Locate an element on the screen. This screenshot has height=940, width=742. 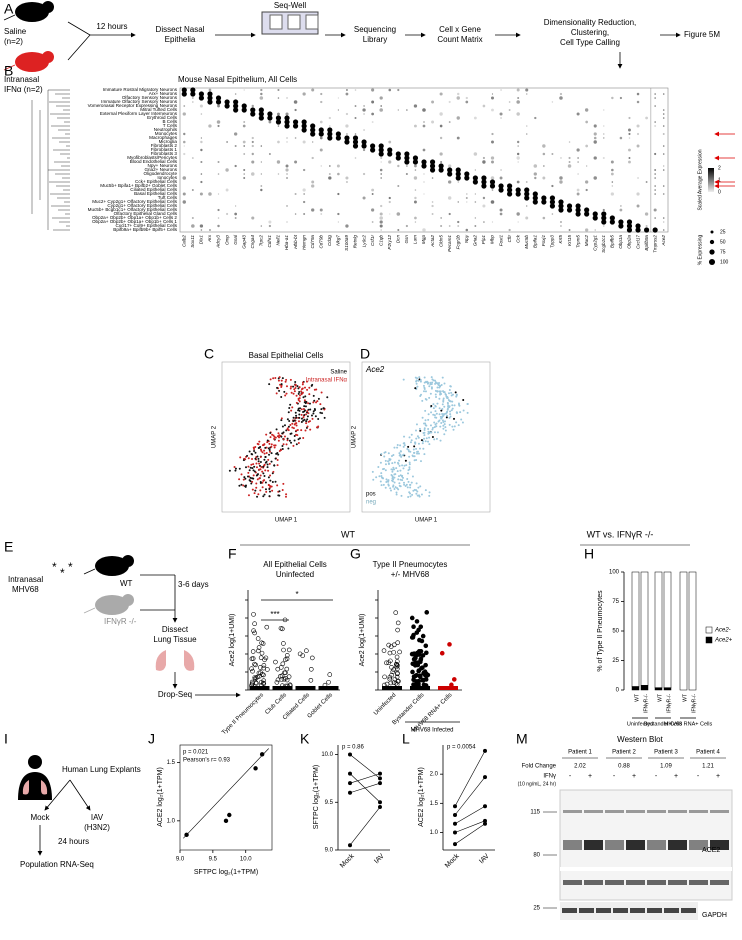
gene-label: Tmprss2 is located at coordinates (654, 244).